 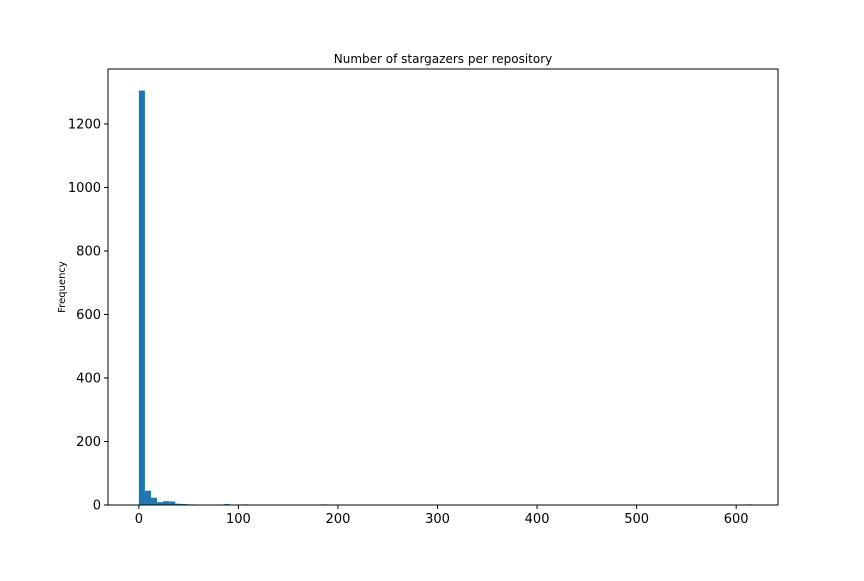 I want to click on y-tick-label: 1000, so click(x=84, y=188).